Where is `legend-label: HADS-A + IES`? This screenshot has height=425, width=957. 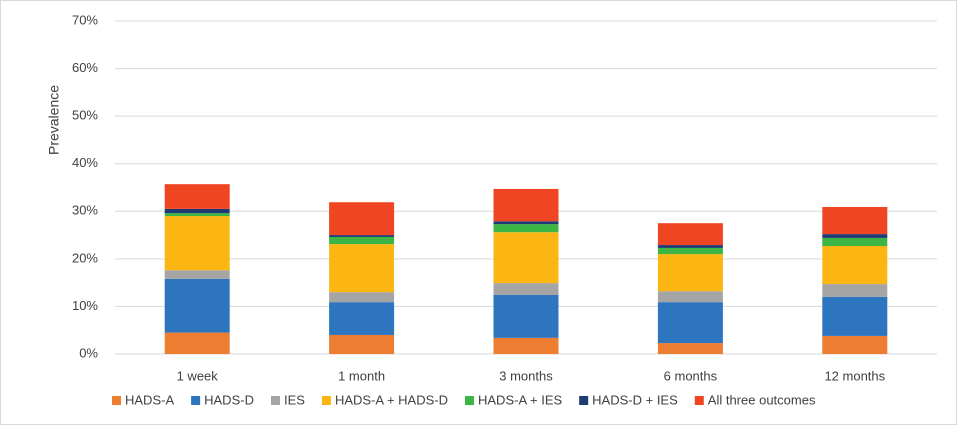 legend-label: HADS-A + IES is located at coordinates (520, 399).